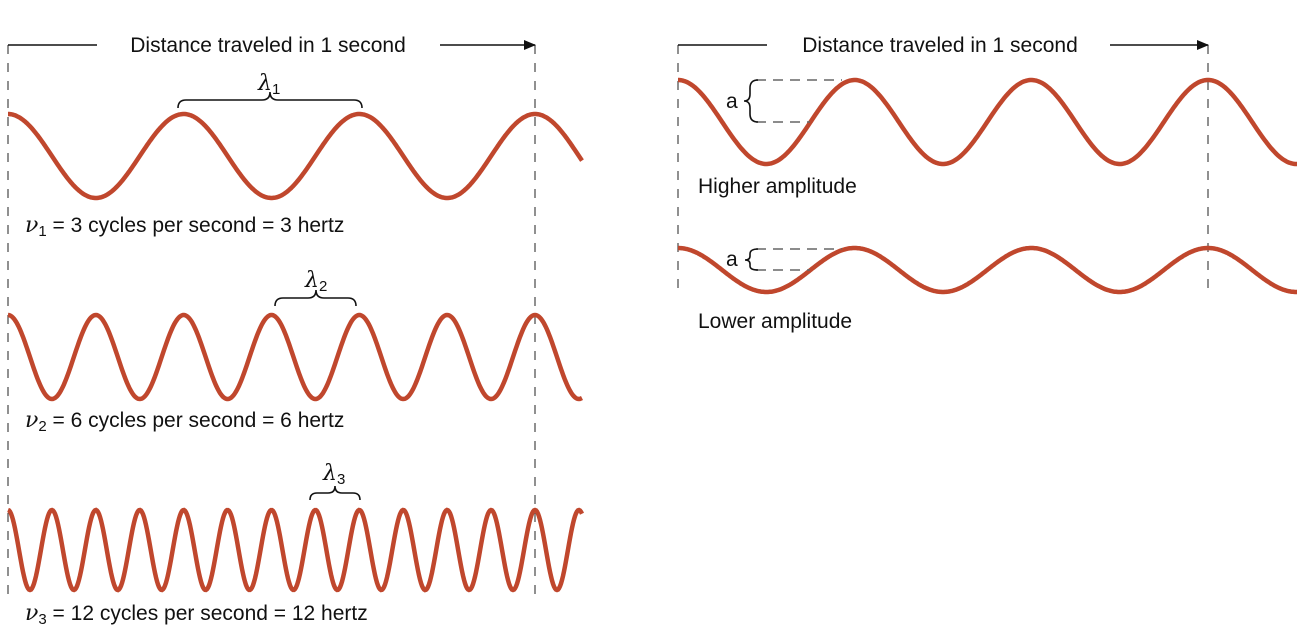  Describe the element at coordinates (799, 259) in the screenshot. I see `amplitude-guide-lines-low` at that location.